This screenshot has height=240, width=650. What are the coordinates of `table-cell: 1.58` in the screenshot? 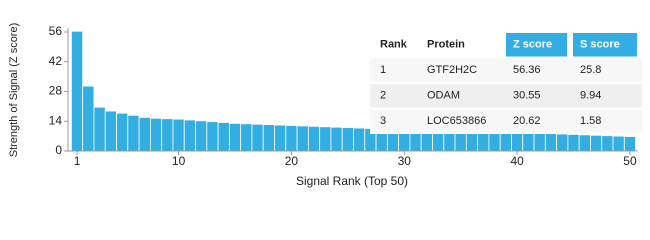 It's located at (590, 121).